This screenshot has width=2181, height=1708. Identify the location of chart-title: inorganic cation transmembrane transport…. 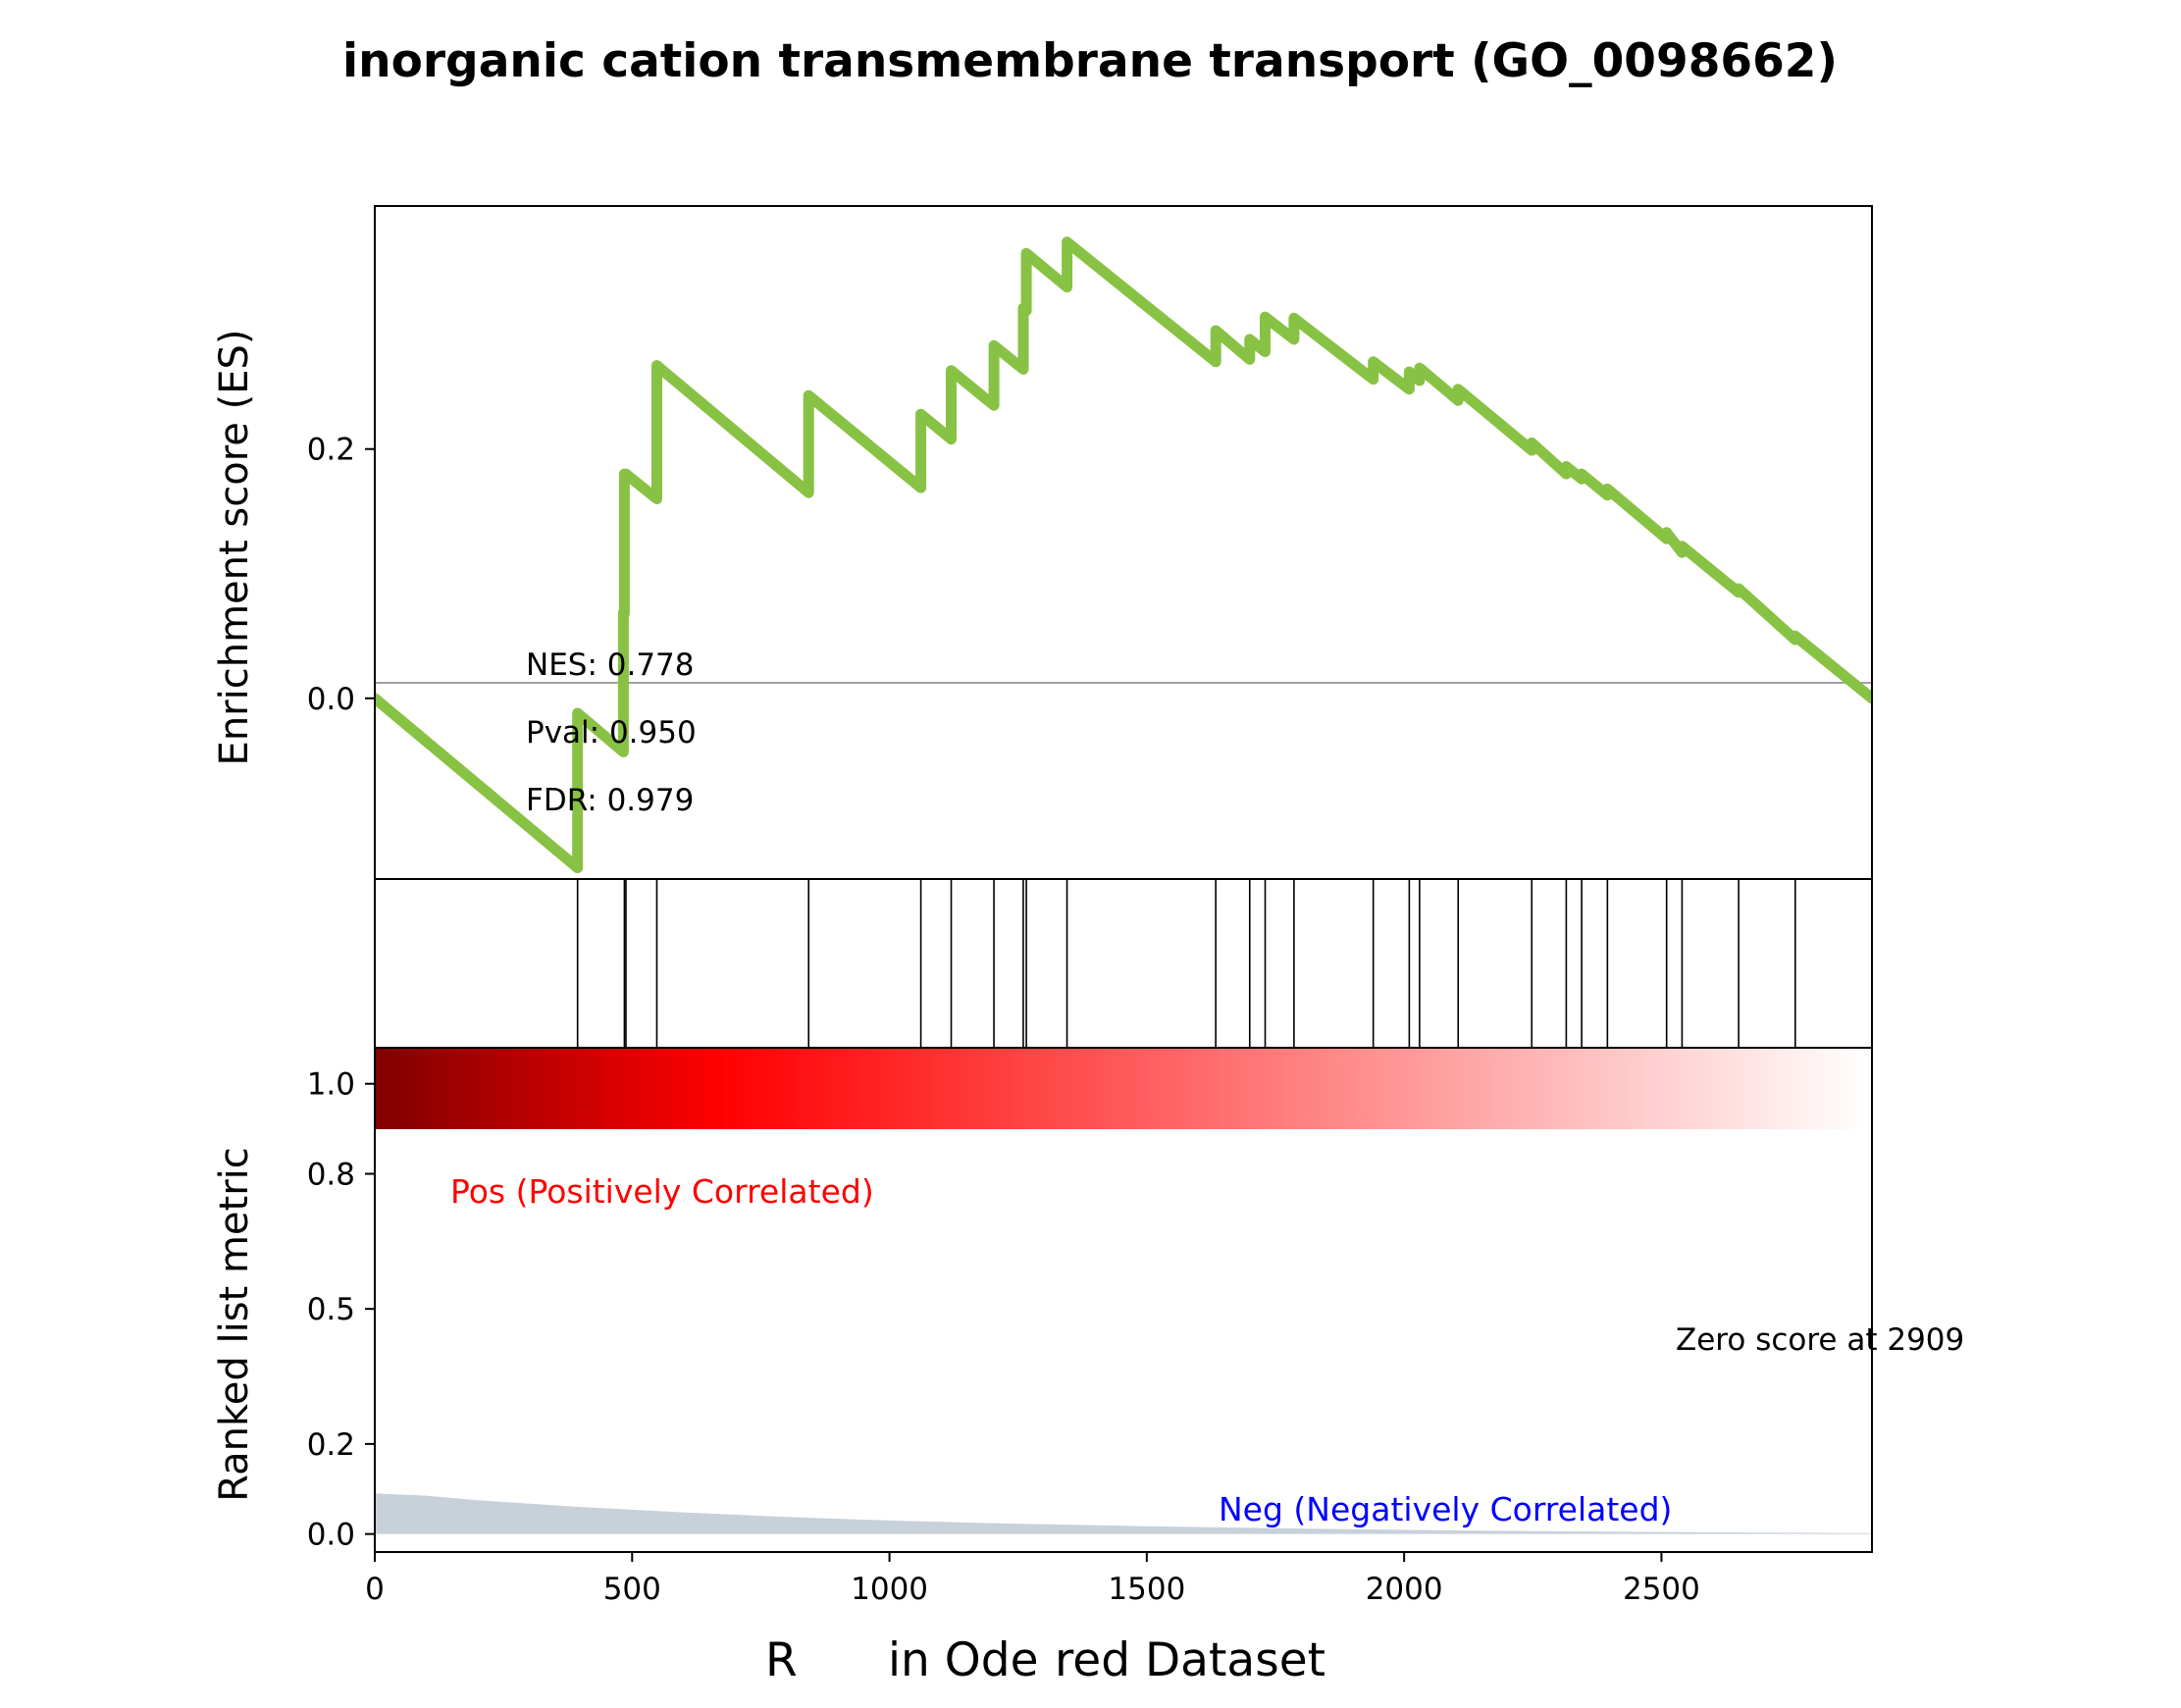
(1090, 61).